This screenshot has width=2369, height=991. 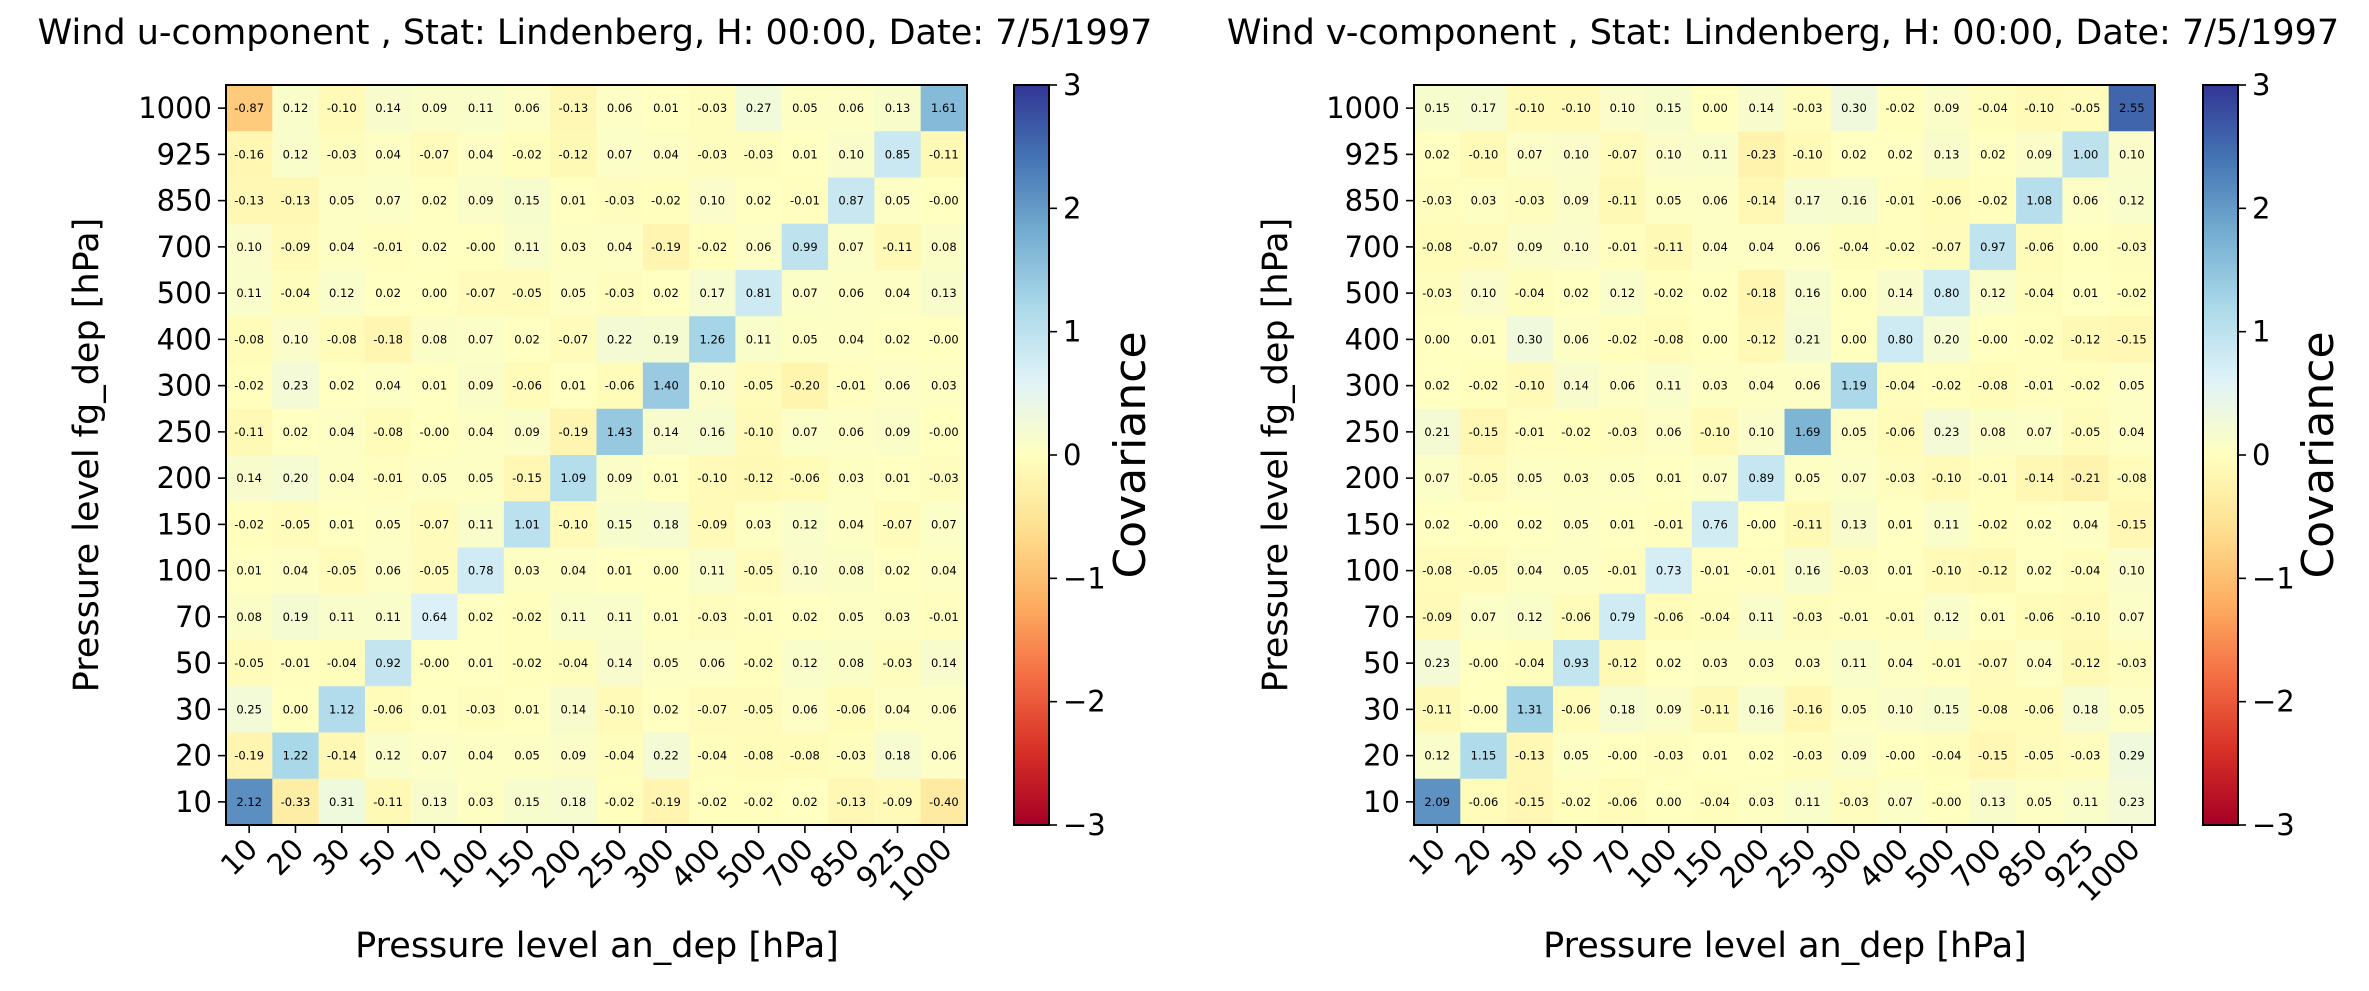 What do you see at coordinates (1576, 571) in the screenshot?
I see `cell-value-label: 0.05` at bounding box center [1576, 571].